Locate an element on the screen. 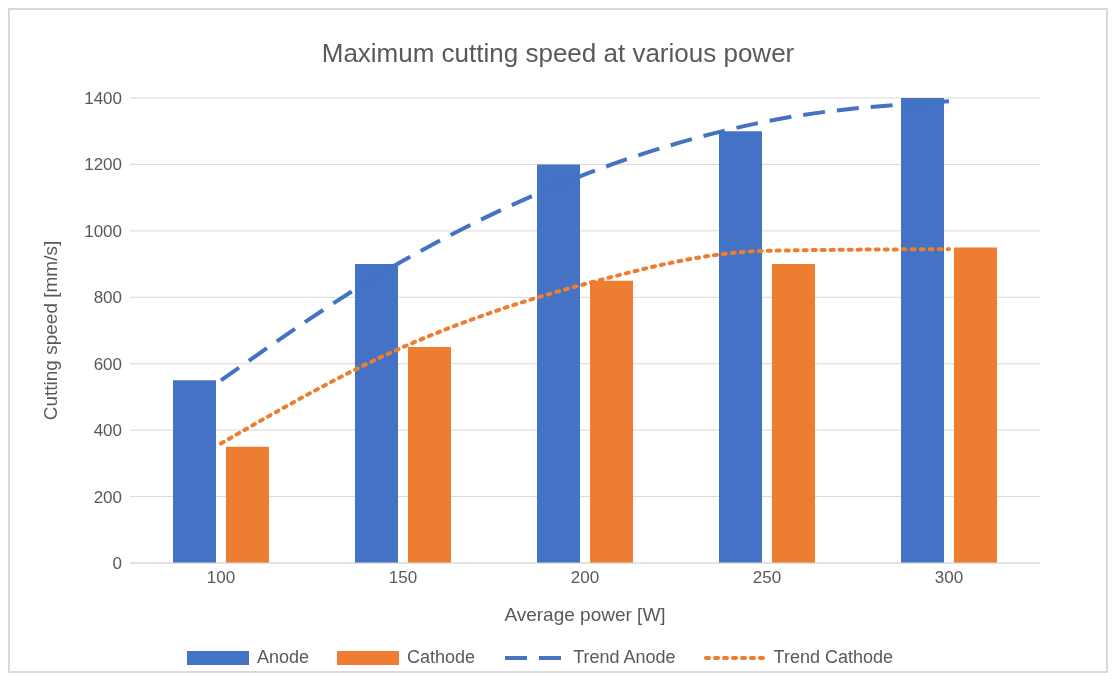 The height and width of the screenshot is (683, 1119). legend-label: Trend Anode is located at coordinates (624, 657).